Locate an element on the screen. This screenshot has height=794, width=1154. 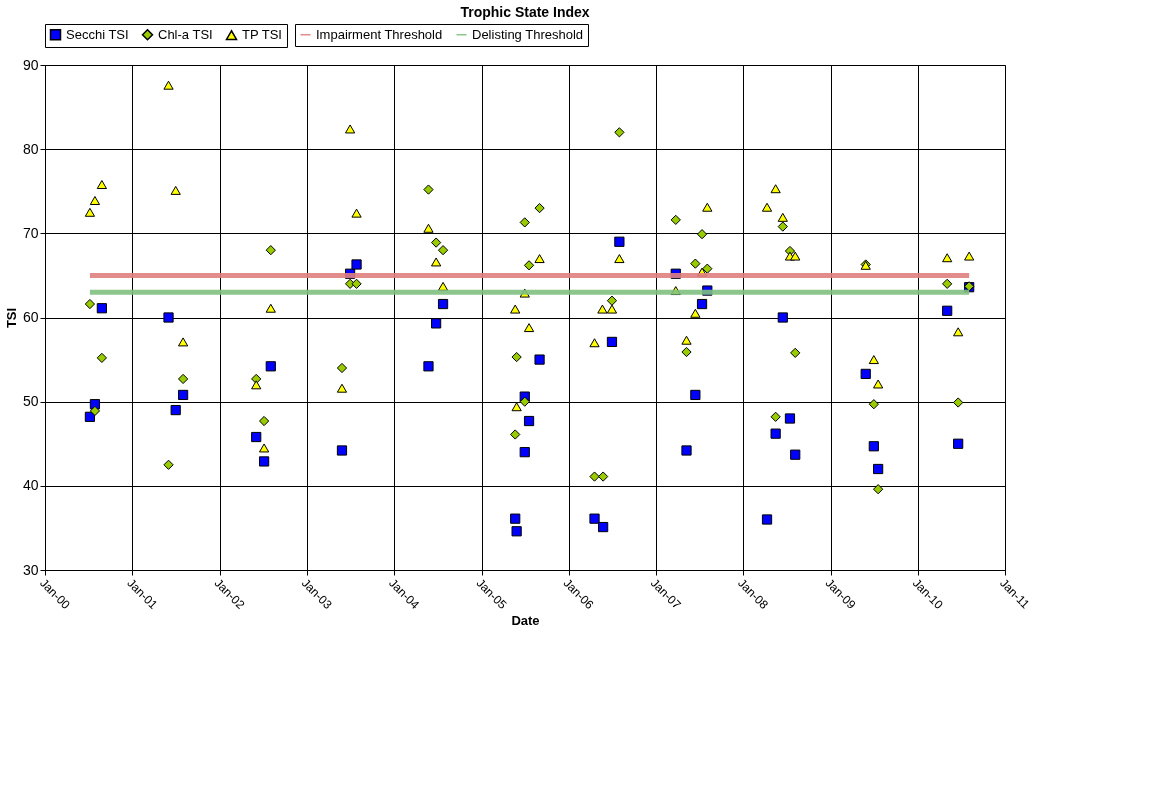
legend-label: Secchi TSI is located at coordinates (97, 34).